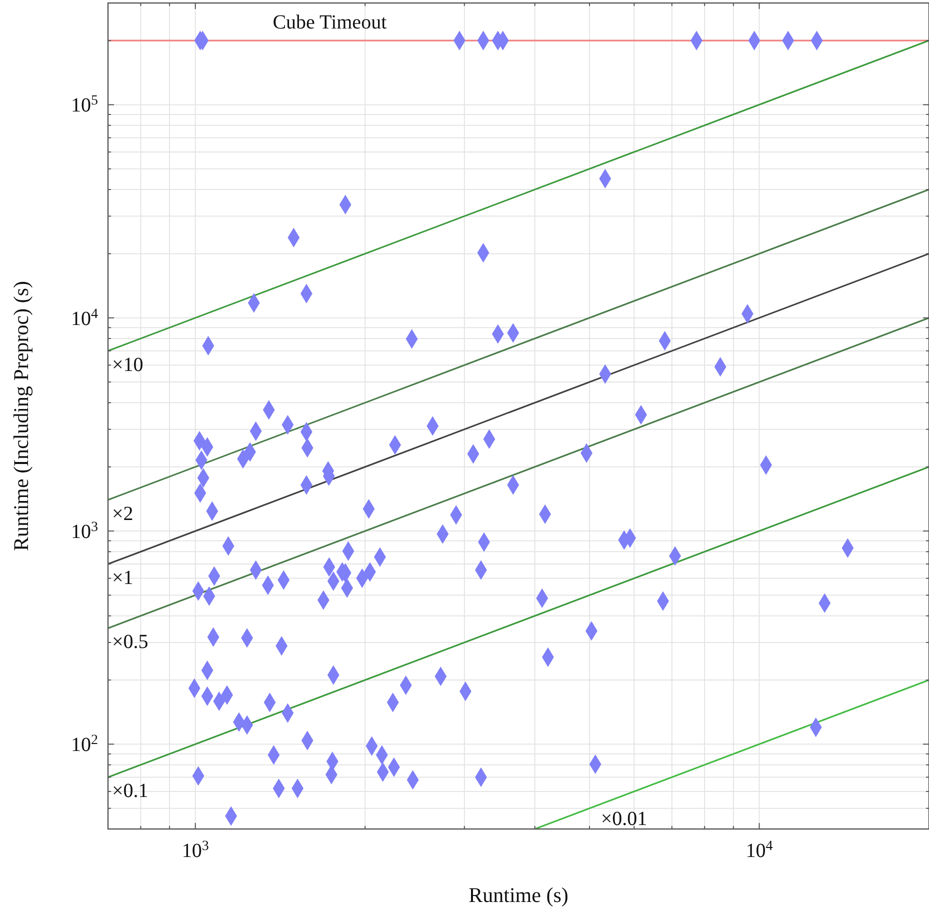 The image size is (929, 916). What do you see at coordinates (21, 416) in the screenshot?
I see `y-axis-title: Runtime (Including Preproc) (s)` at bounding box center [21, 416].